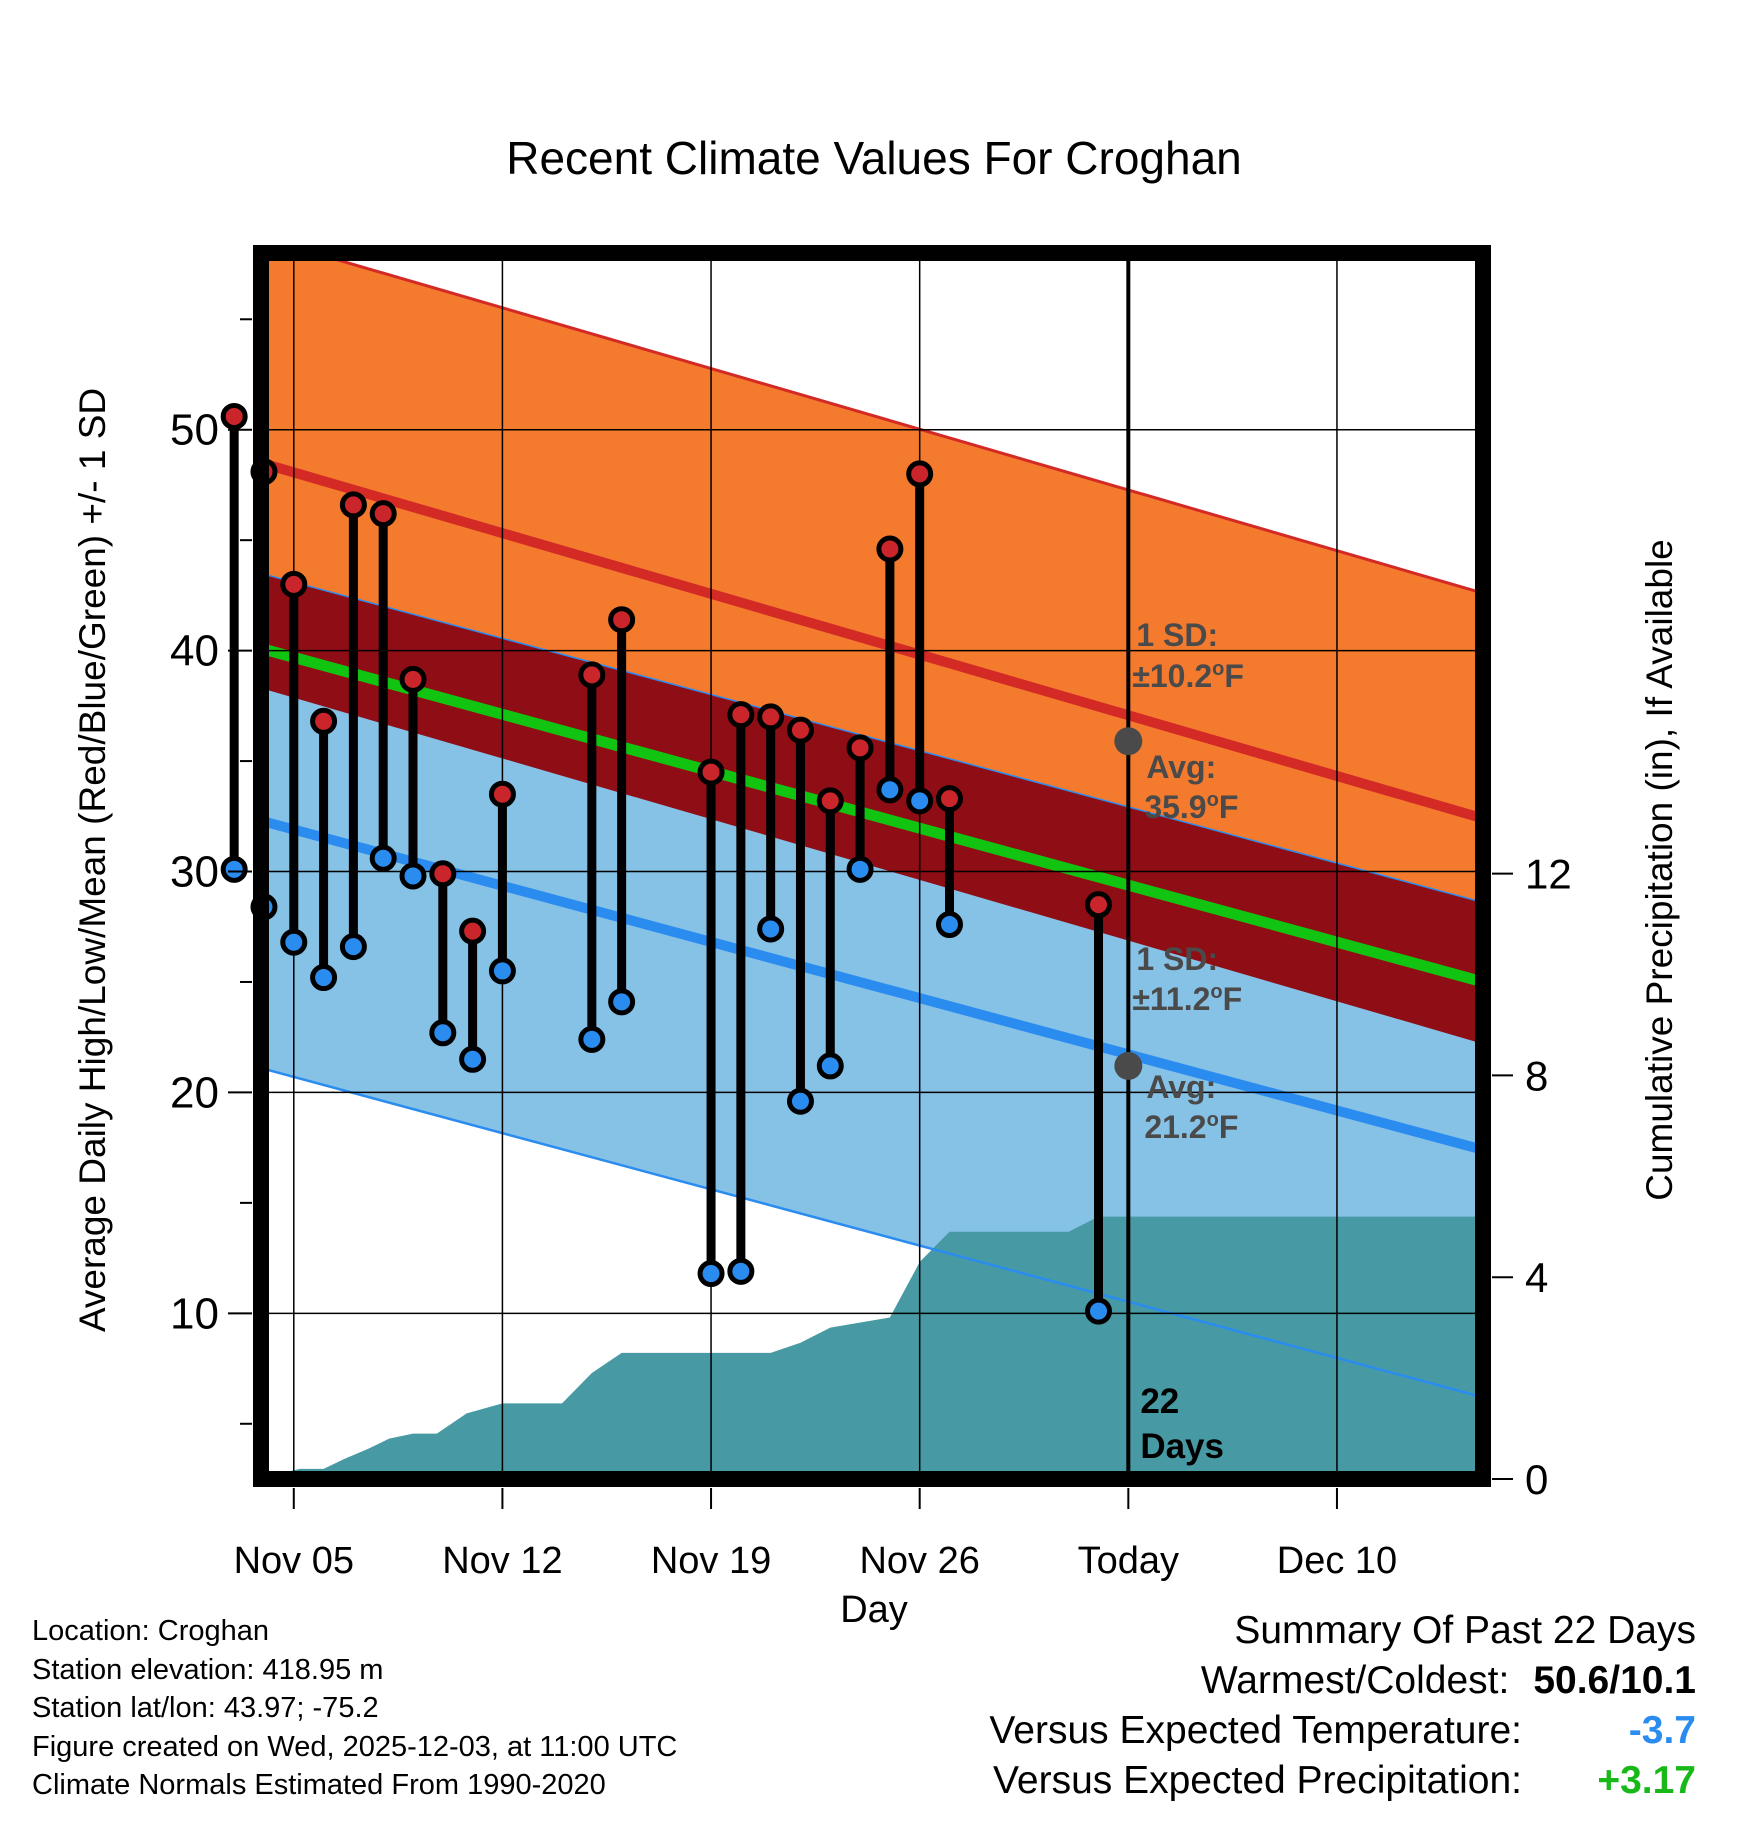 This screenshot has height=1828, width=1748. Describe the element at coordinates (1548, 874) in the screenshot. I see `y2-tick-label: 12` at that location.